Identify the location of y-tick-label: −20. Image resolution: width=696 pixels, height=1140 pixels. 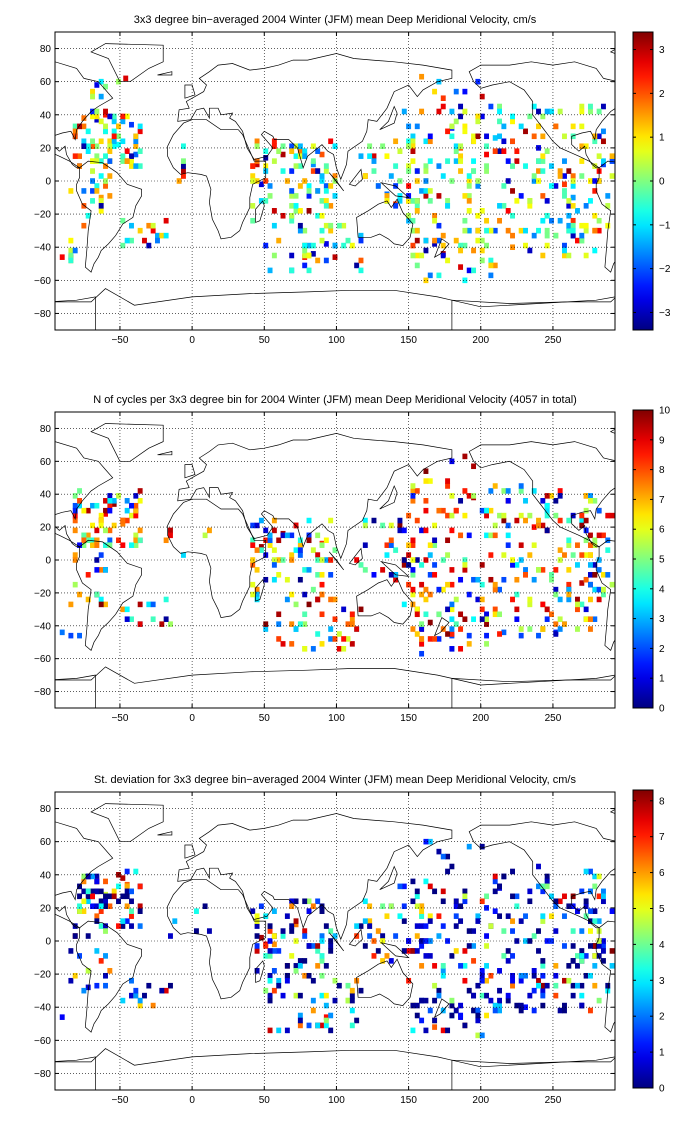
(42, 215).